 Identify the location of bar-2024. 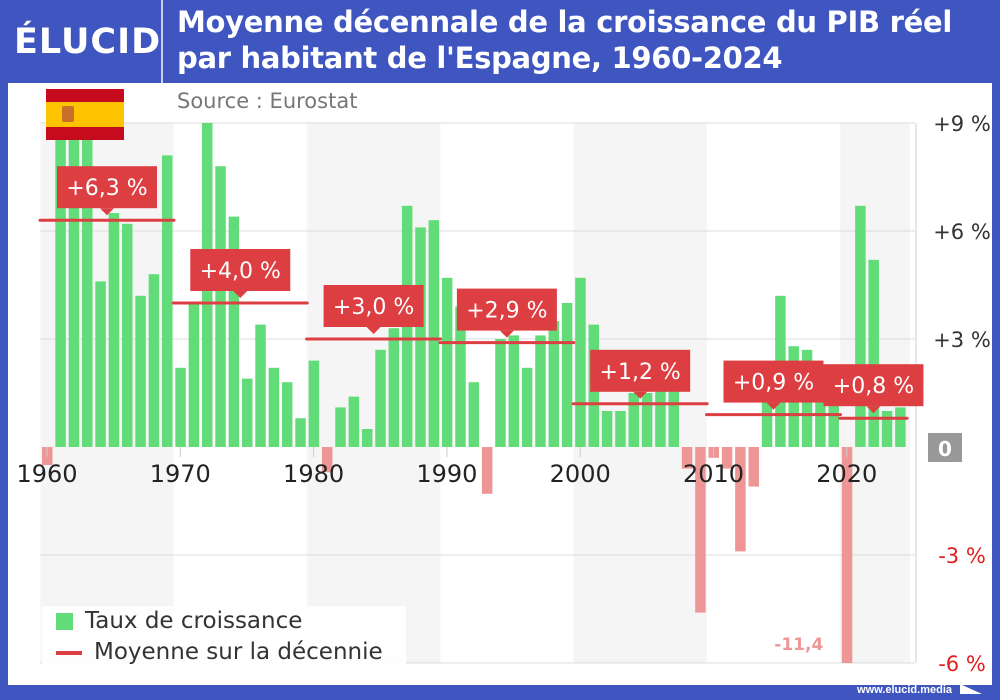
(900, 427).